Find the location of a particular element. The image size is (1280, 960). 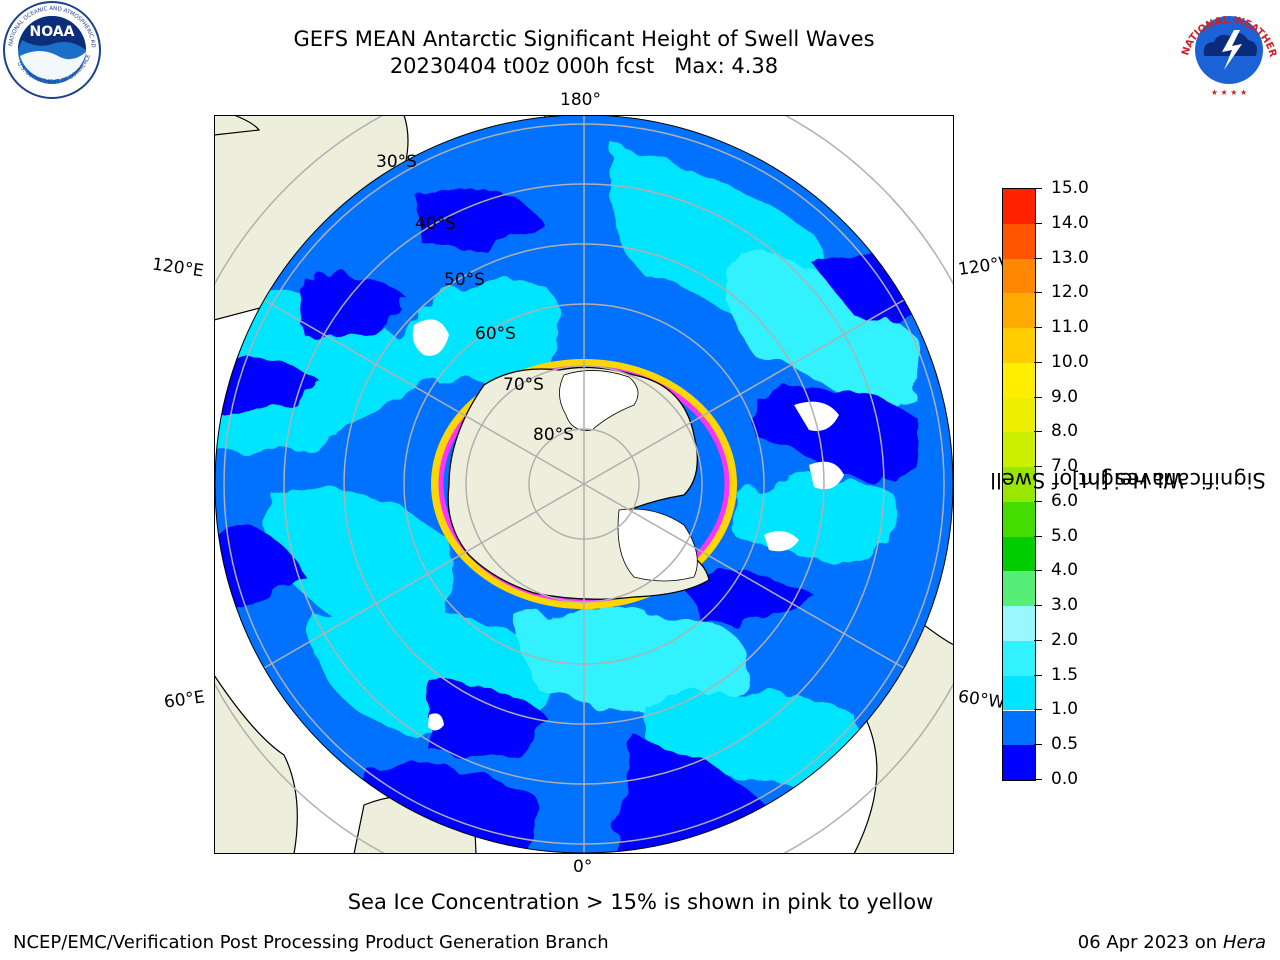

ronne-ice-shelf is located at coordinates (657, 545).